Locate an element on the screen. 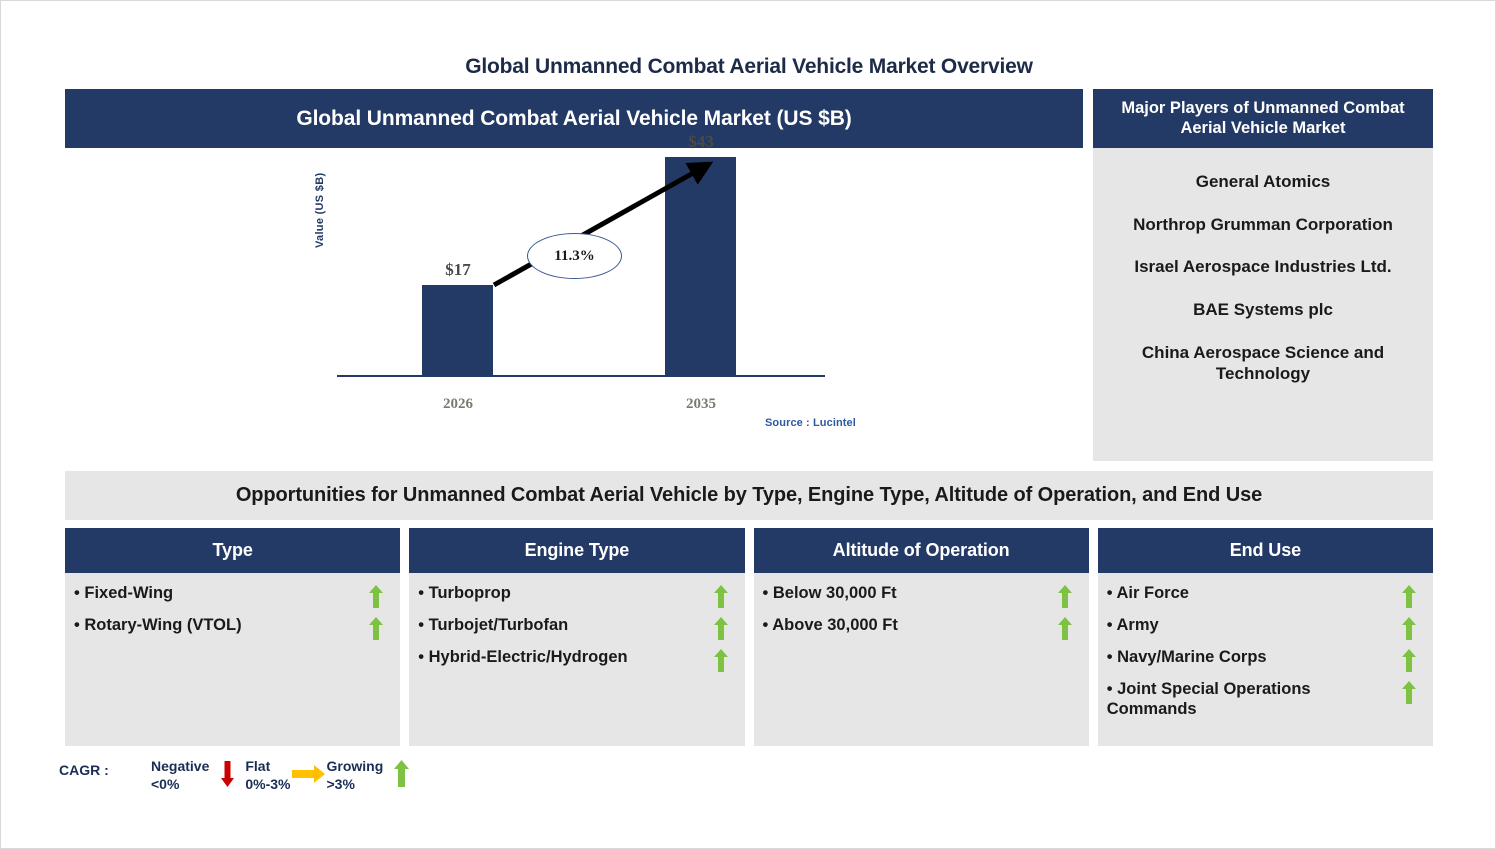 This screenshot has width=1496, height=849. chart-x-axis-line is located at coordinates (581, 376).